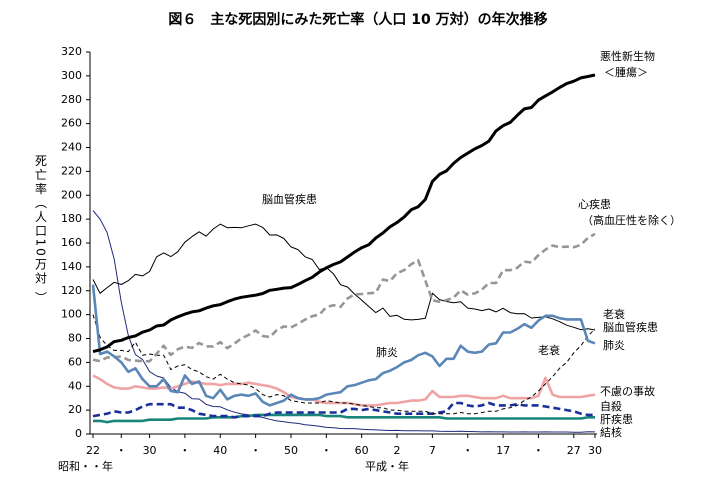  Describe the element at coordinates (93, 450) in the screenshot. I see `x-tick-label: 22` at that location.